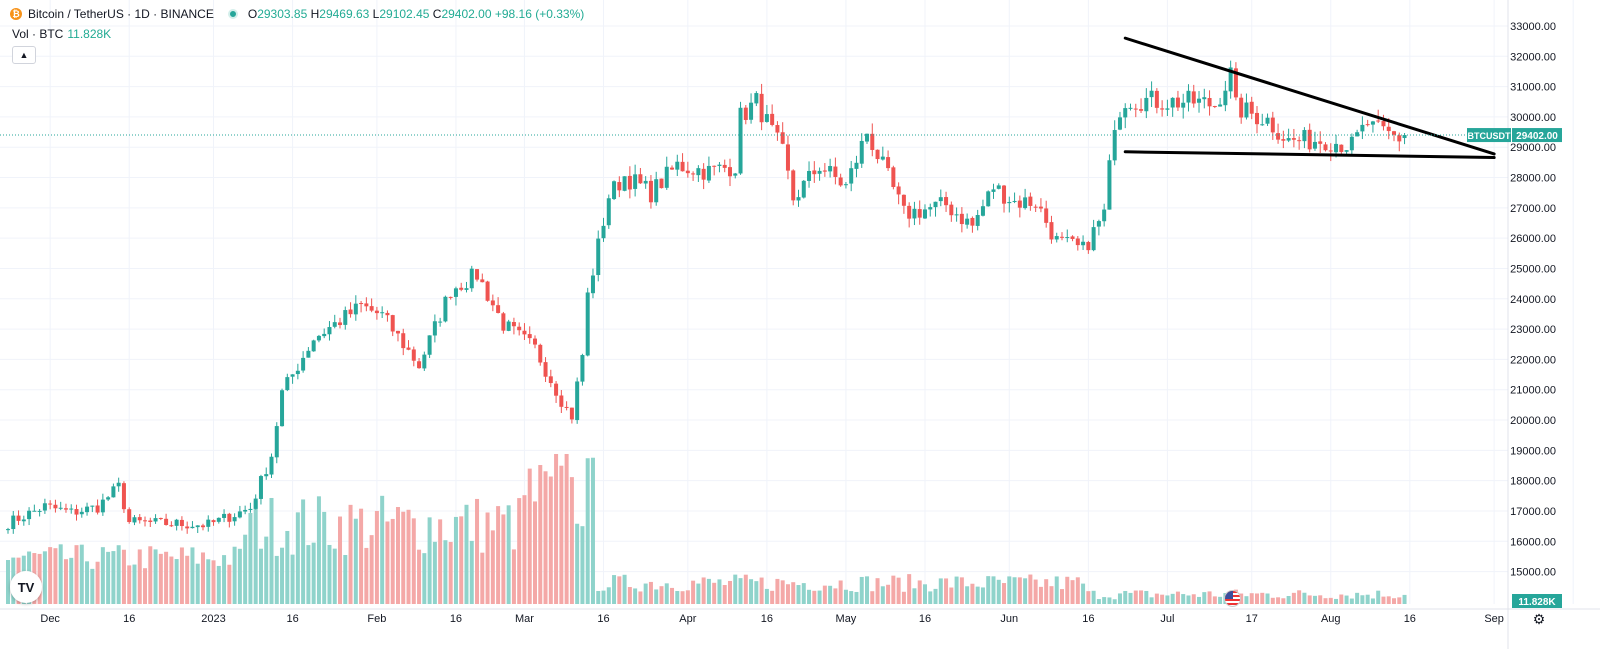  Describe the element at coordinates (1533, 360) in the screenshot. I see `y-tick-label: 22000.00` at that location.